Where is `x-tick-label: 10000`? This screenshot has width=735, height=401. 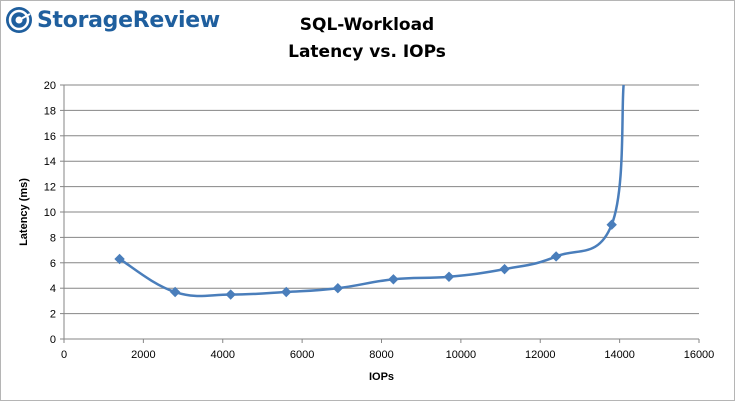
x-tick-label: 10000 is located at coordinates (461, 355).